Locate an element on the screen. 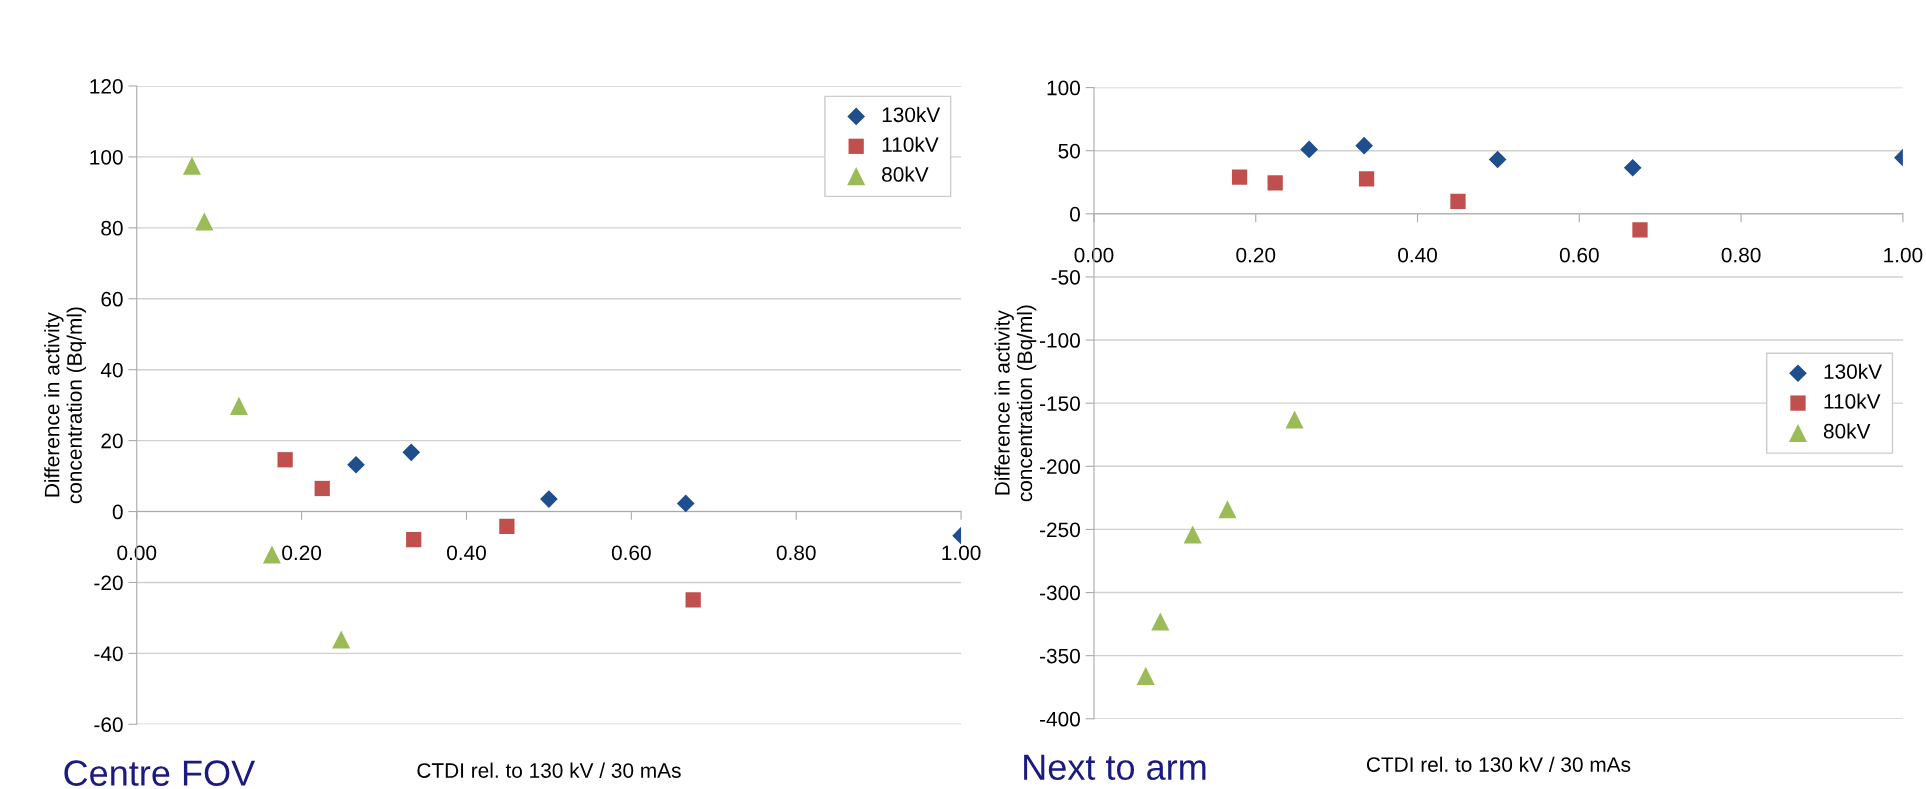 This screenshot has height=789, width=1926. y-tick-label: 60 is located at coordinates (112, 299).